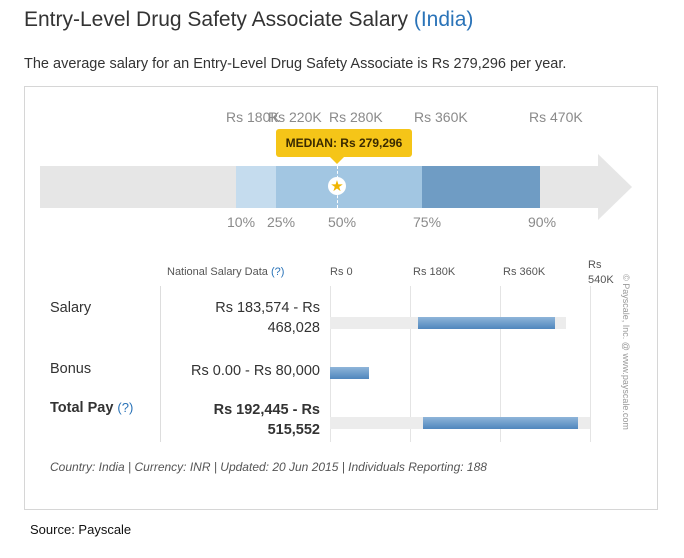 The height and width of the screenshot is (558, 684). Describe the element at coordinates (487, 323) in the screenshot. I see `salary-bar` at that location.